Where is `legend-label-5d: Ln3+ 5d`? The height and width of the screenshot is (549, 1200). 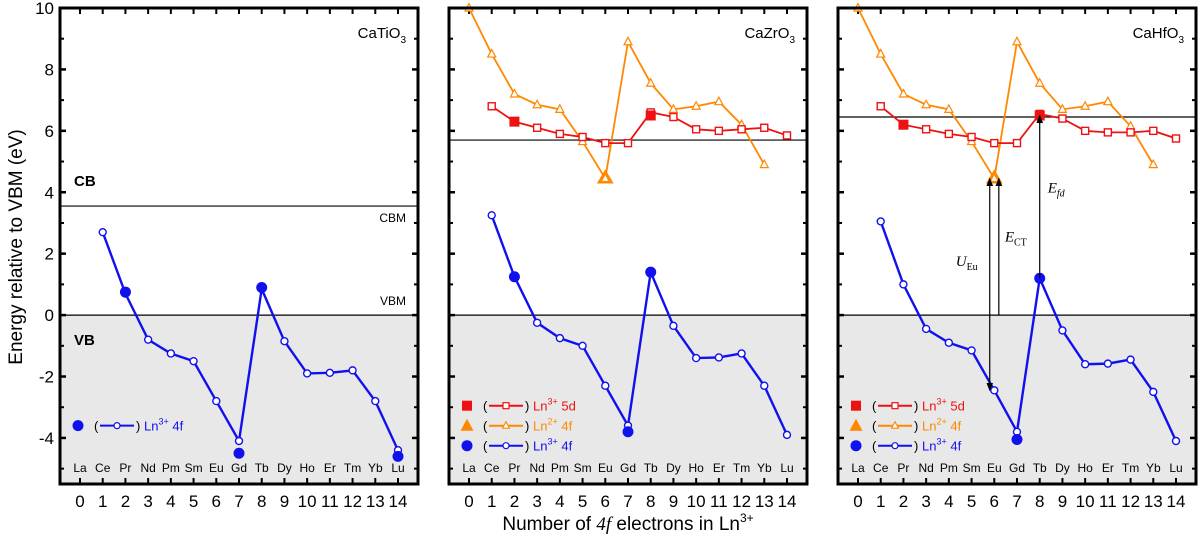
legend-label-5d: Ln3+ 5d is located at coordinates (554, 405).